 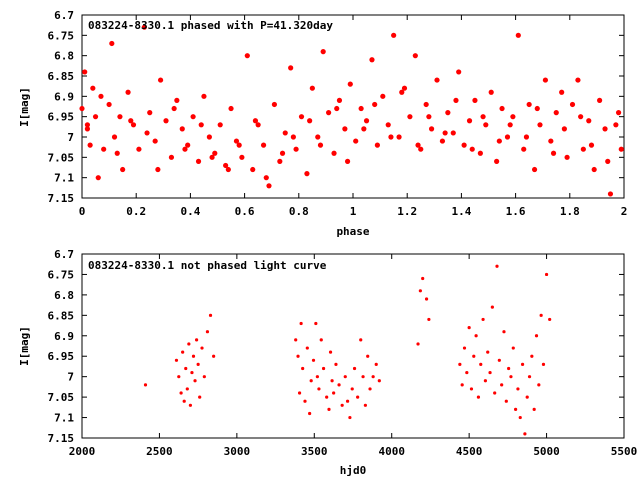 What do you see at coordinates (24, 346) in the screenshot?
I see `y-axis-label: I[mag]` at bounding box center [24, 346].